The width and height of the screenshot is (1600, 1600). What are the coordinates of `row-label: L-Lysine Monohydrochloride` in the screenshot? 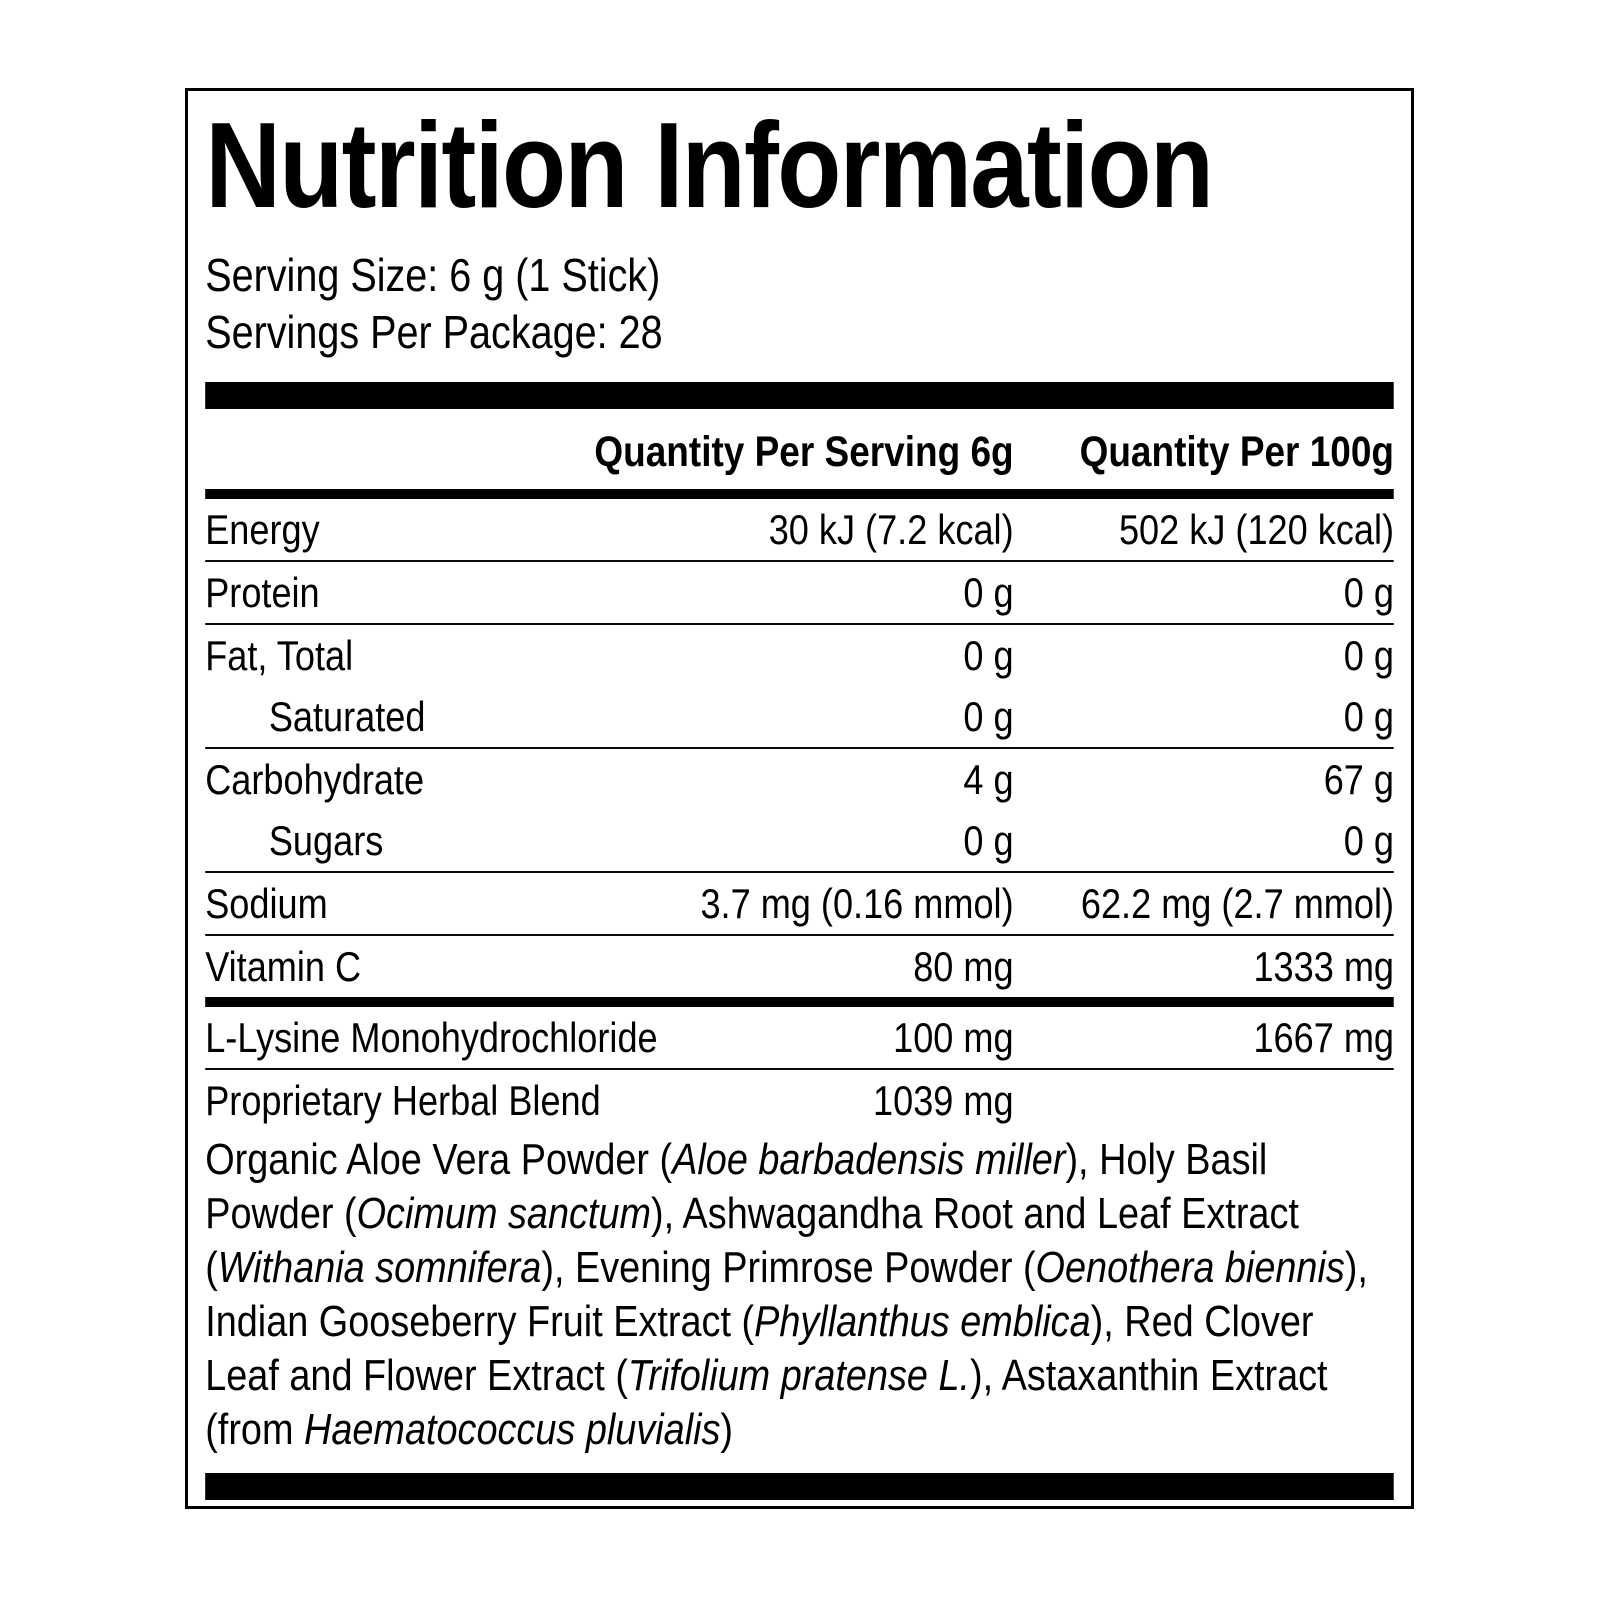 It's located at (431, 1037).